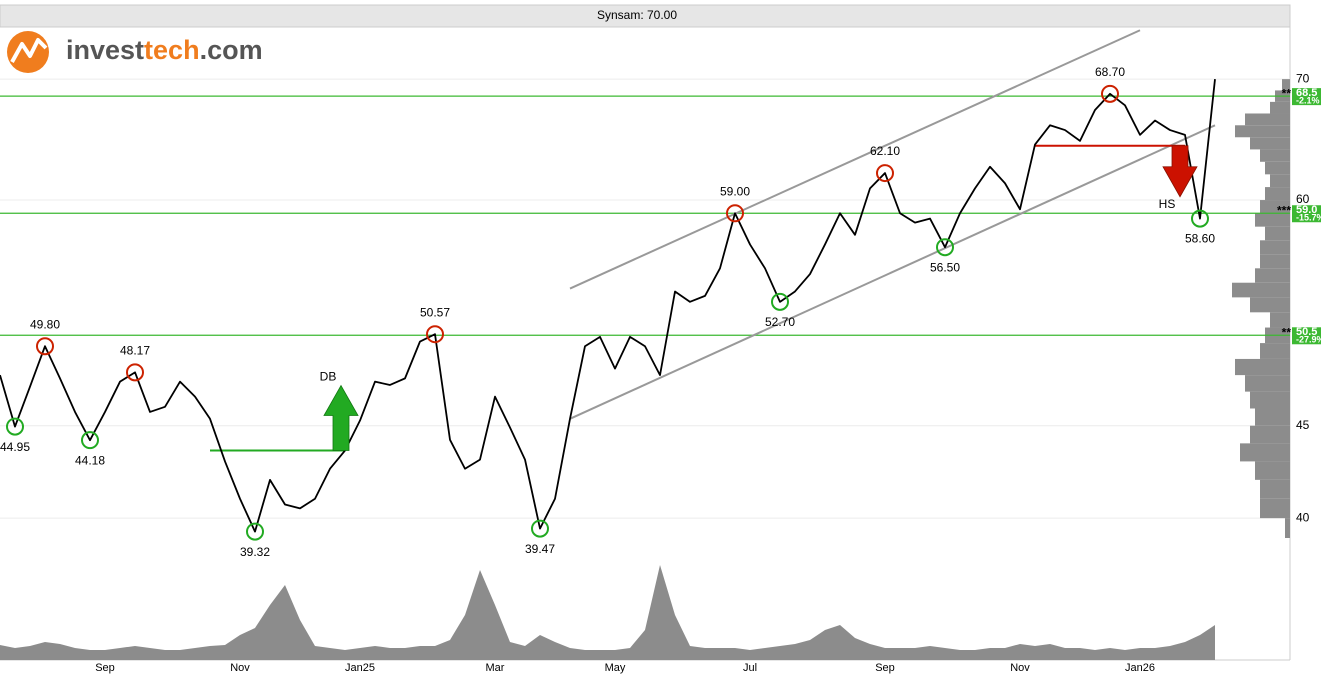  What do you see at coordinates (1306, 93) in the screenshot?
I see `level-label: 68.5` at bounding box center [1306, 93].